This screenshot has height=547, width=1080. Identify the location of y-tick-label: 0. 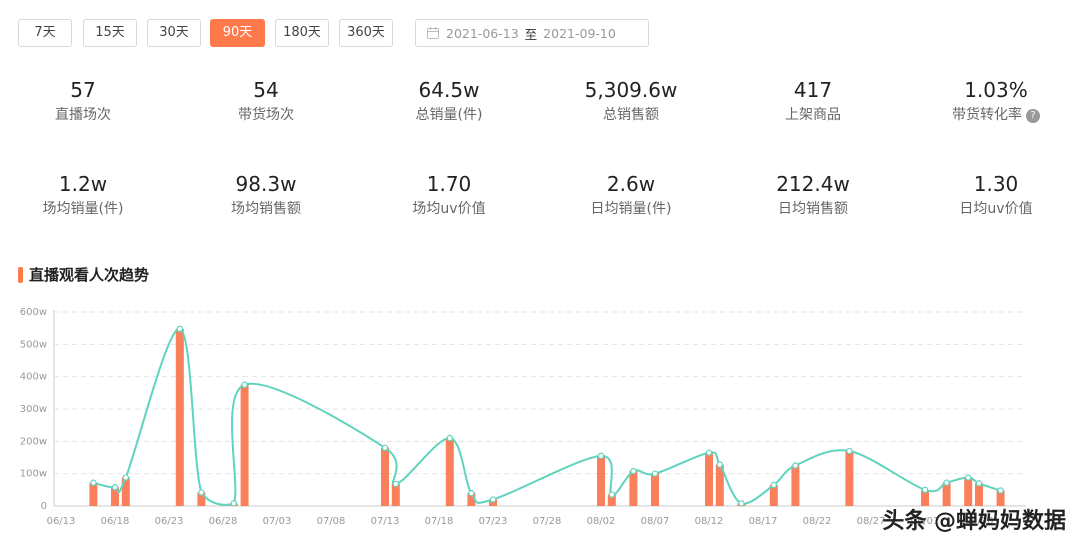
(44, 506).